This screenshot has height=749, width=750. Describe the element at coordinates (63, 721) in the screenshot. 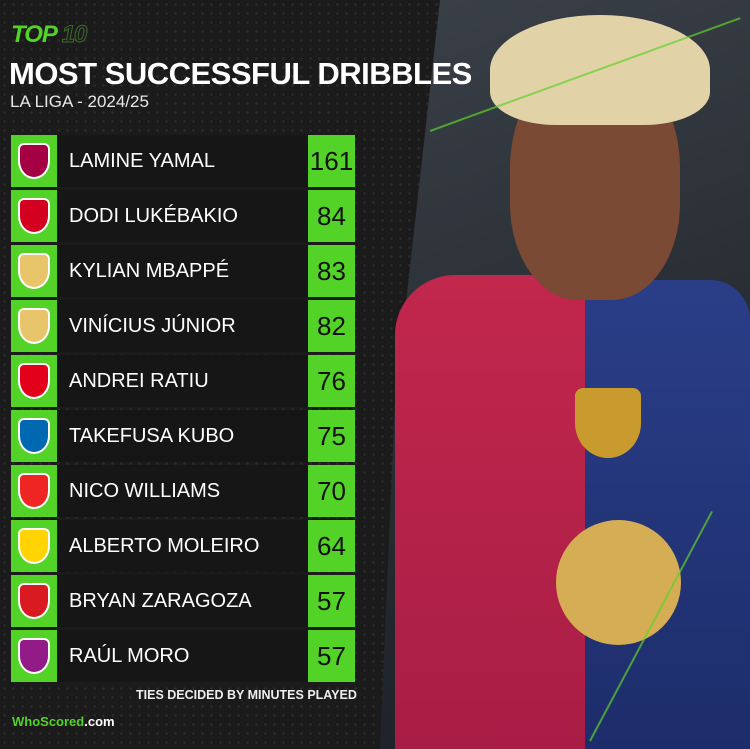

I see `whoscored-logo: WhoScored.com` at that location.